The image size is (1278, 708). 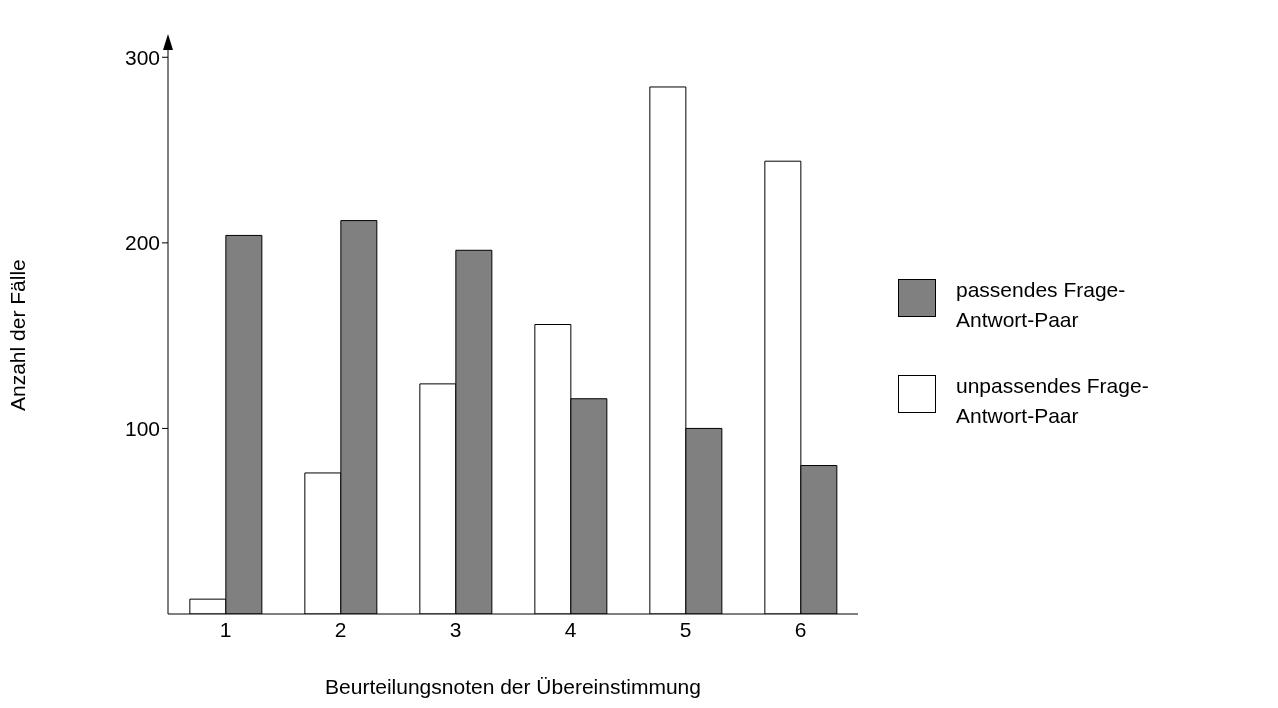 What do you see at coordinates (513, 686) in the screenshot?
I see `x-axis-title: Beurteilungsnoten der Übereinstimmung` at bounding box center [513, 686].